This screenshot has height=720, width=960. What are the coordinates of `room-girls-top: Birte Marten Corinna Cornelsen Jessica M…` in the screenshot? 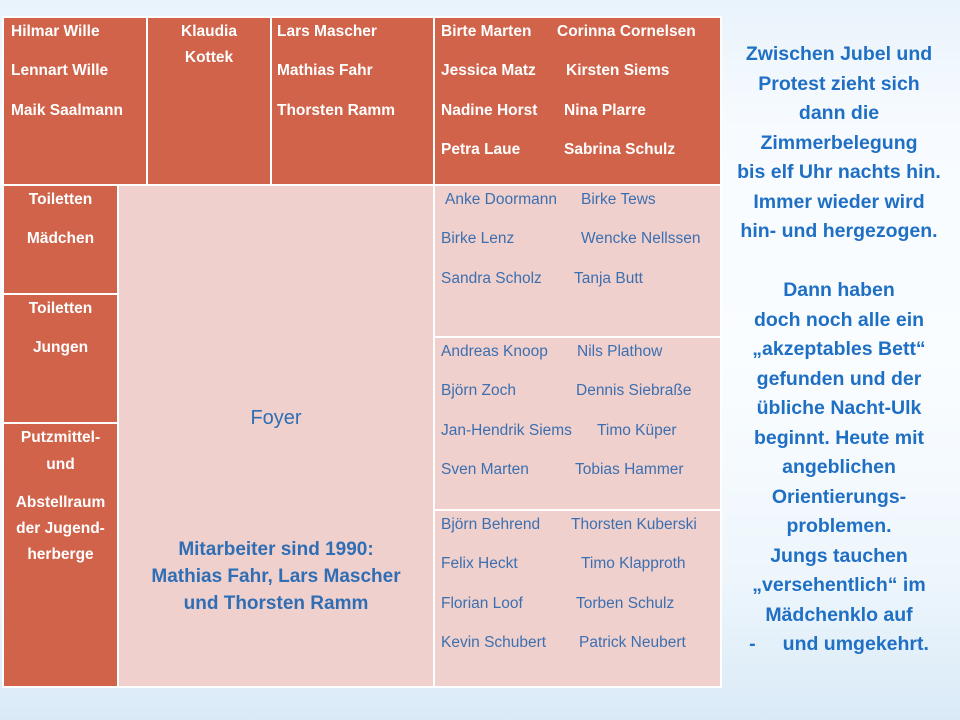 It's located at (577, 101).